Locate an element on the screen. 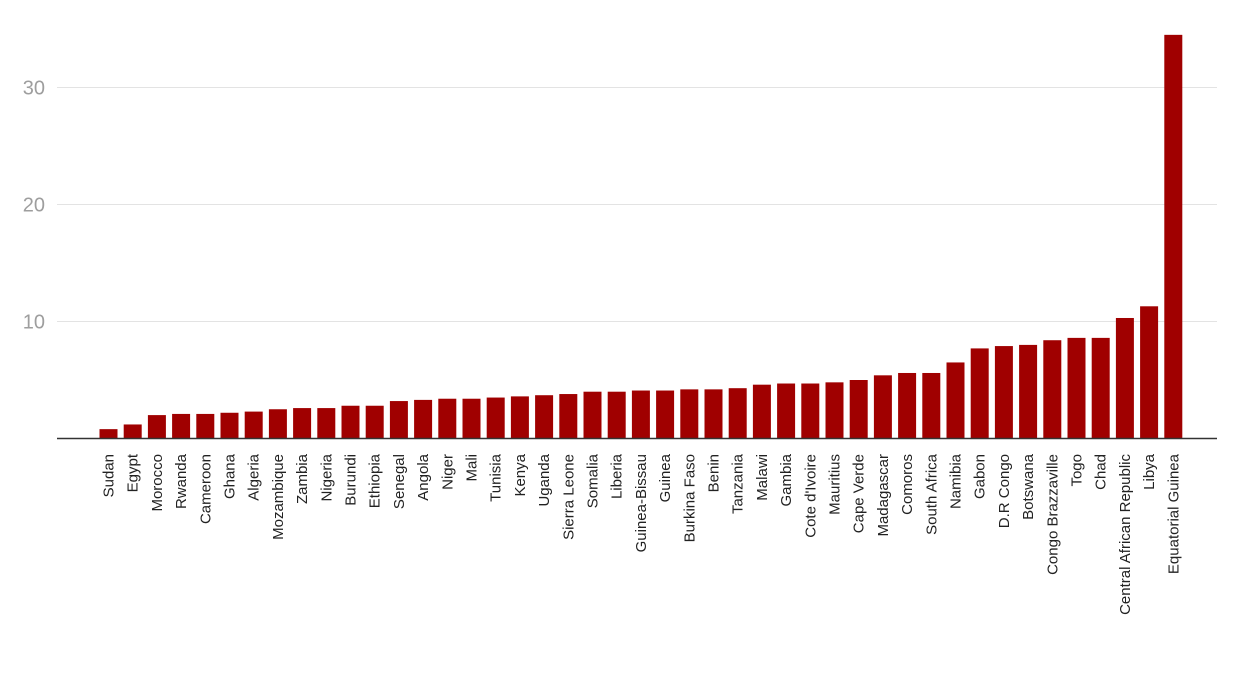 The height and width of the screenshot is (700, 1236). x-tick-label: Nigeria is located at coordinates (326, 477).